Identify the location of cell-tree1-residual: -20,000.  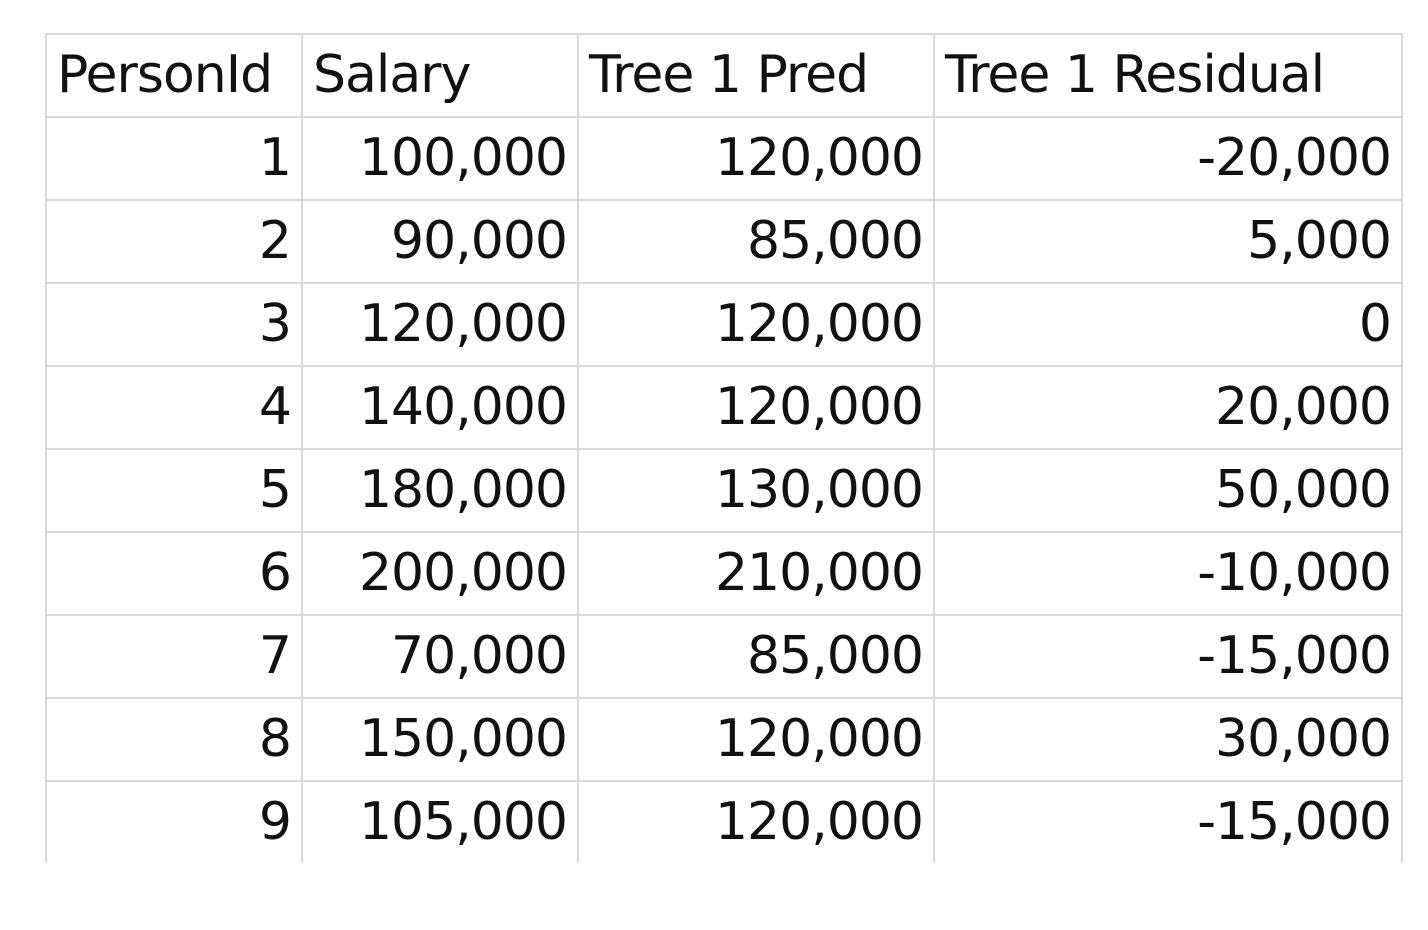
(1168, 158).